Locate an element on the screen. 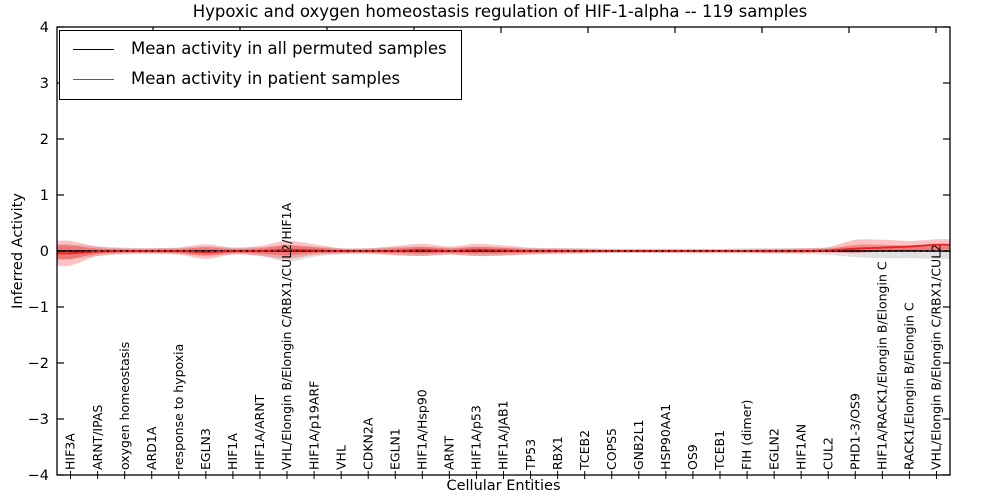  y-tick-label: −1 is located at coordinates (38, 308).